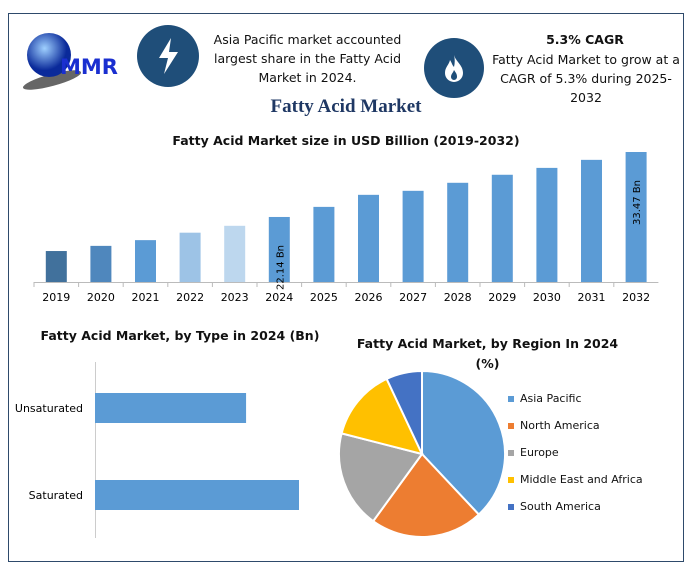 The height and width of the screenshot is (567, 692). Describe the element at coordinates (426, 495) in the screenshot. I see `pie-slice-north-america` at that location.